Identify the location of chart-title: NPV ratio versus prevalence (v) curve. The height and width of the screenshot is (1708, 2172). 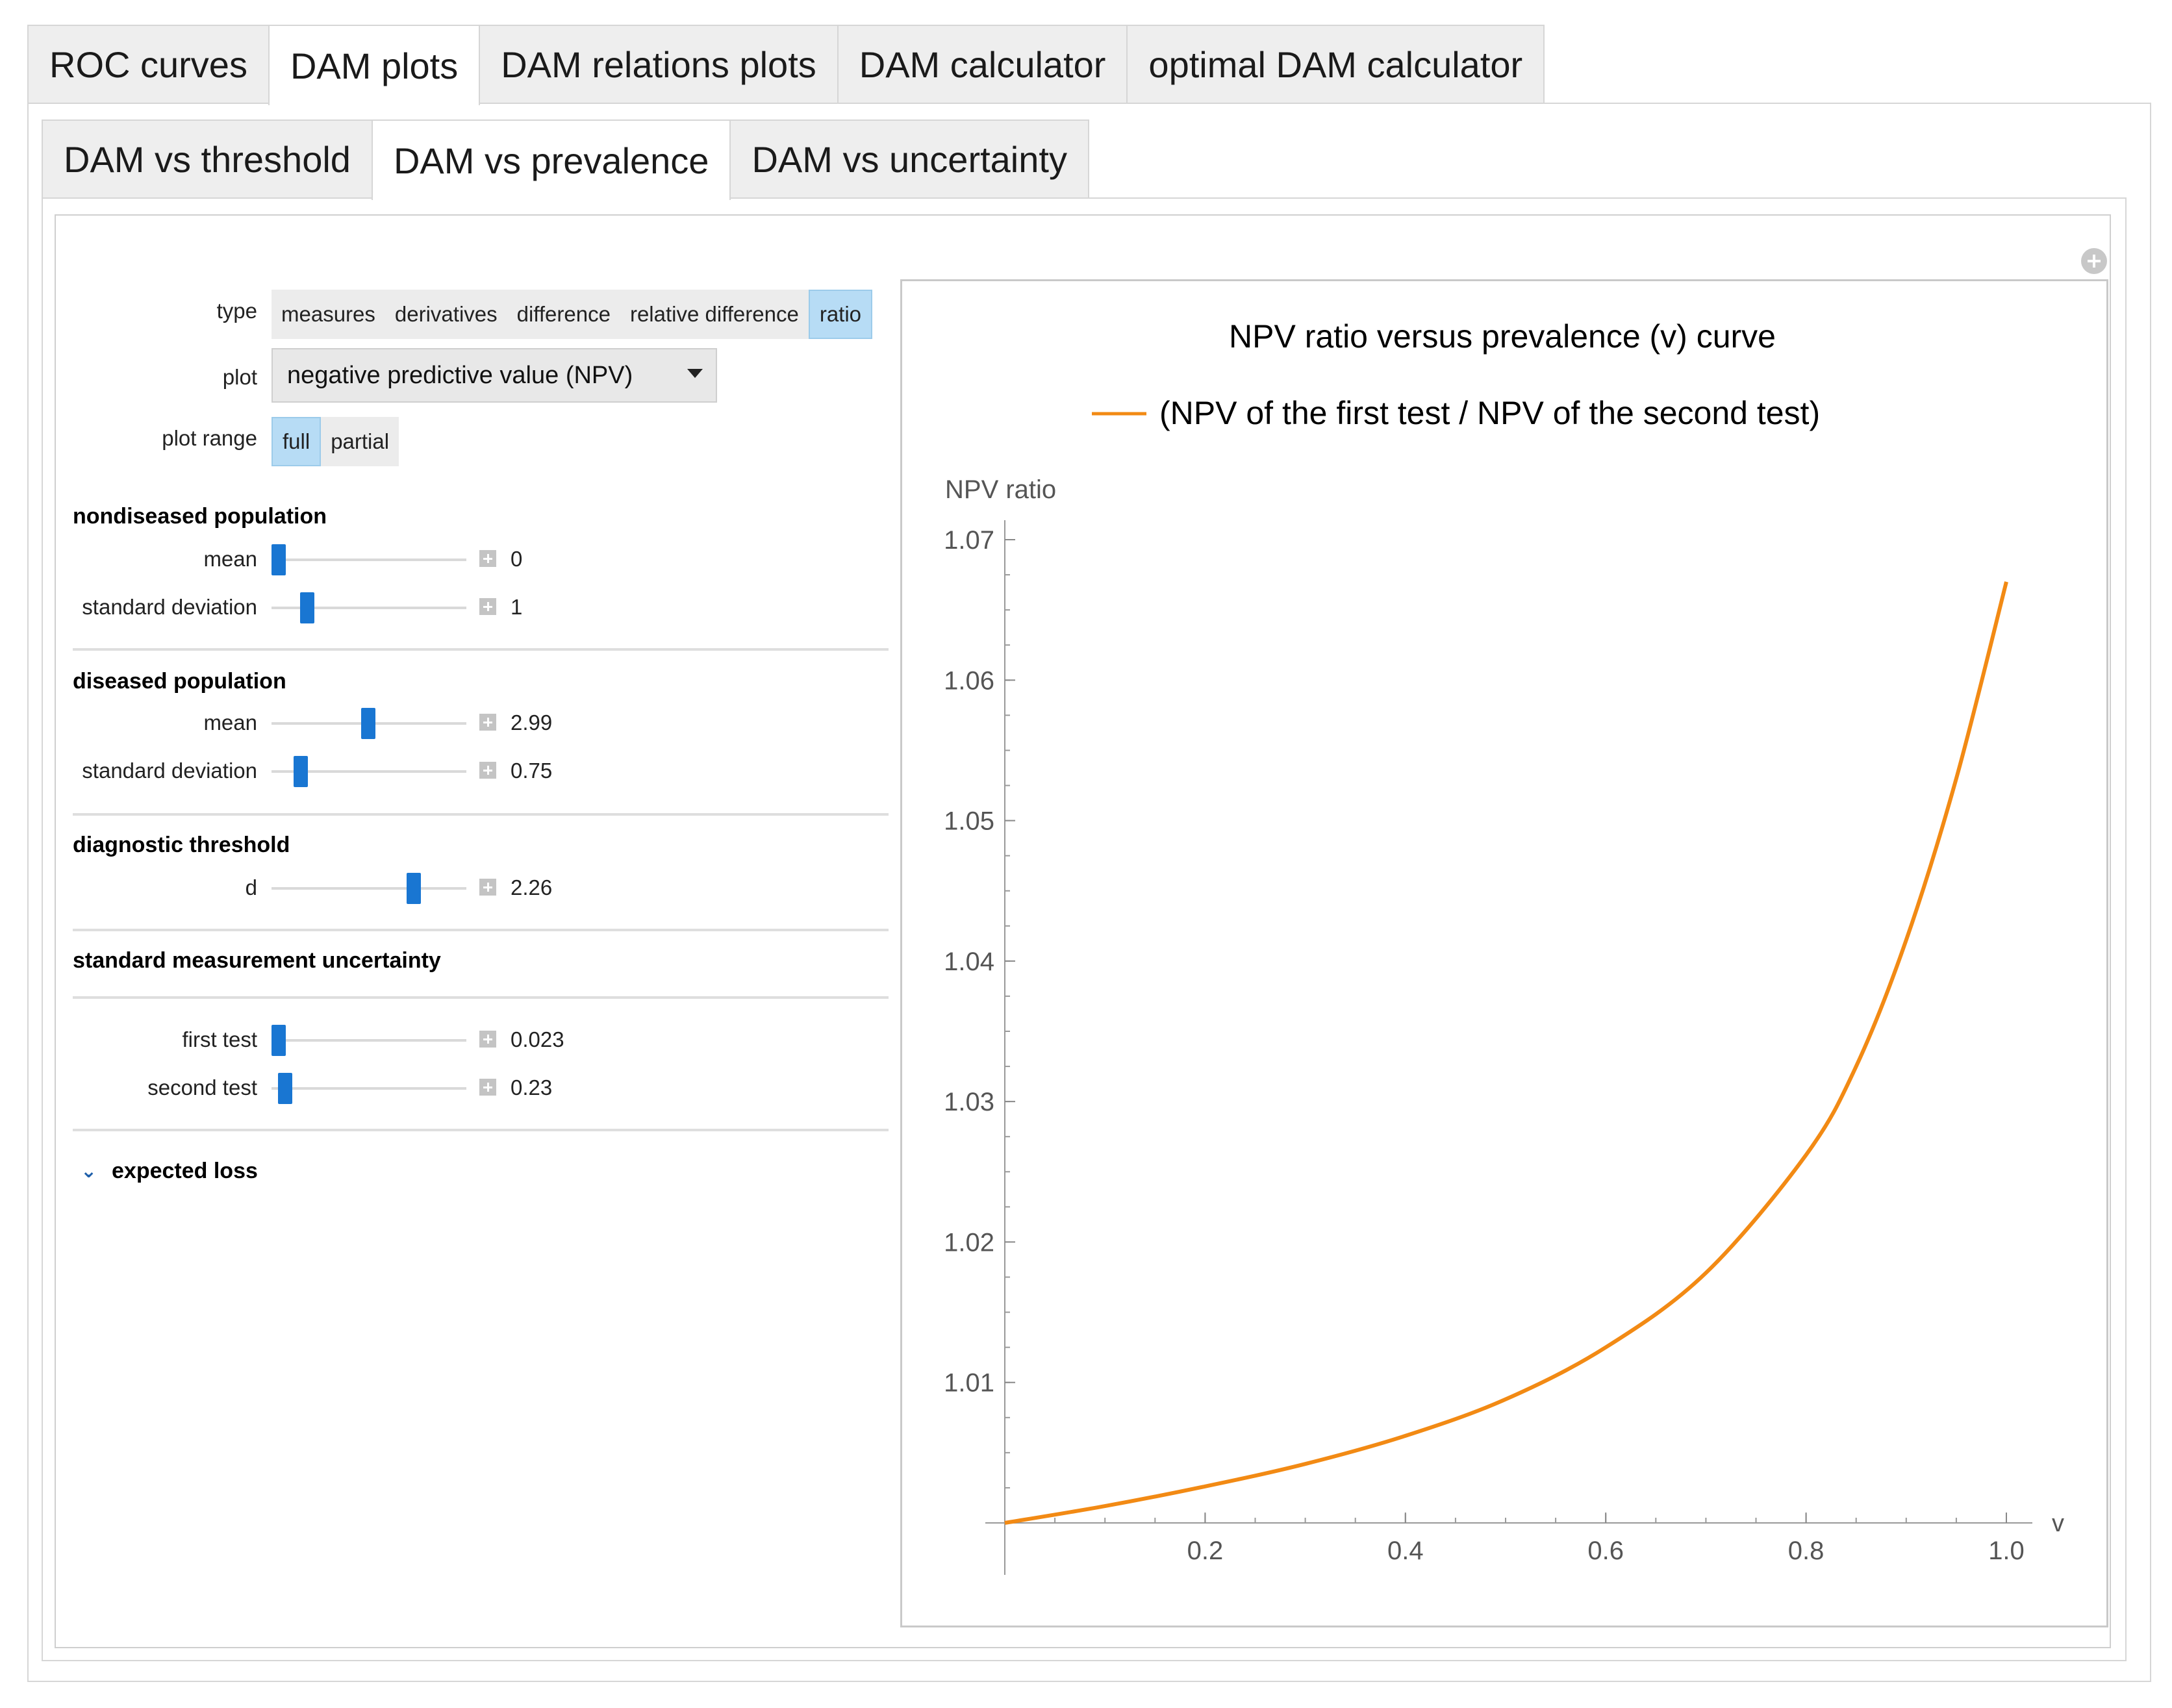
(1502, 336).